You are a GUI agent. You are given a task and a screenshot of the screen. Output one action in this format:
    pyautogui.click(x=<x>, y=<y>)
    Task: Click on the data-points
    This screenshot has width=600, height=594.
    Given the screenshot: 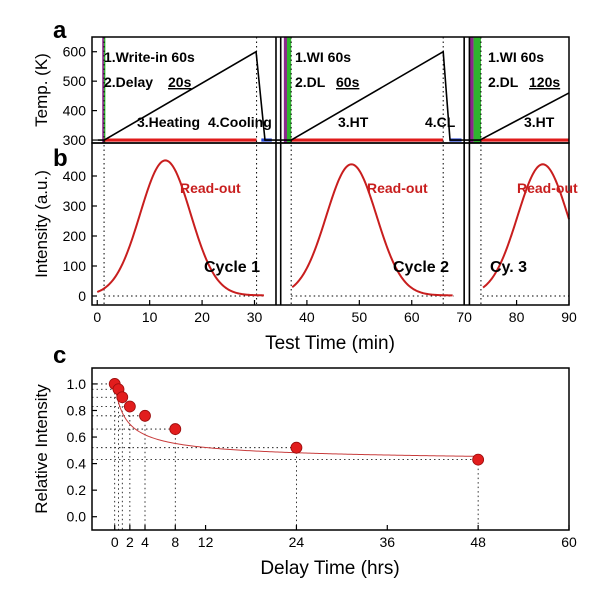 What is the action you would take?
    pyautogui.click(x=296, y=422)
    